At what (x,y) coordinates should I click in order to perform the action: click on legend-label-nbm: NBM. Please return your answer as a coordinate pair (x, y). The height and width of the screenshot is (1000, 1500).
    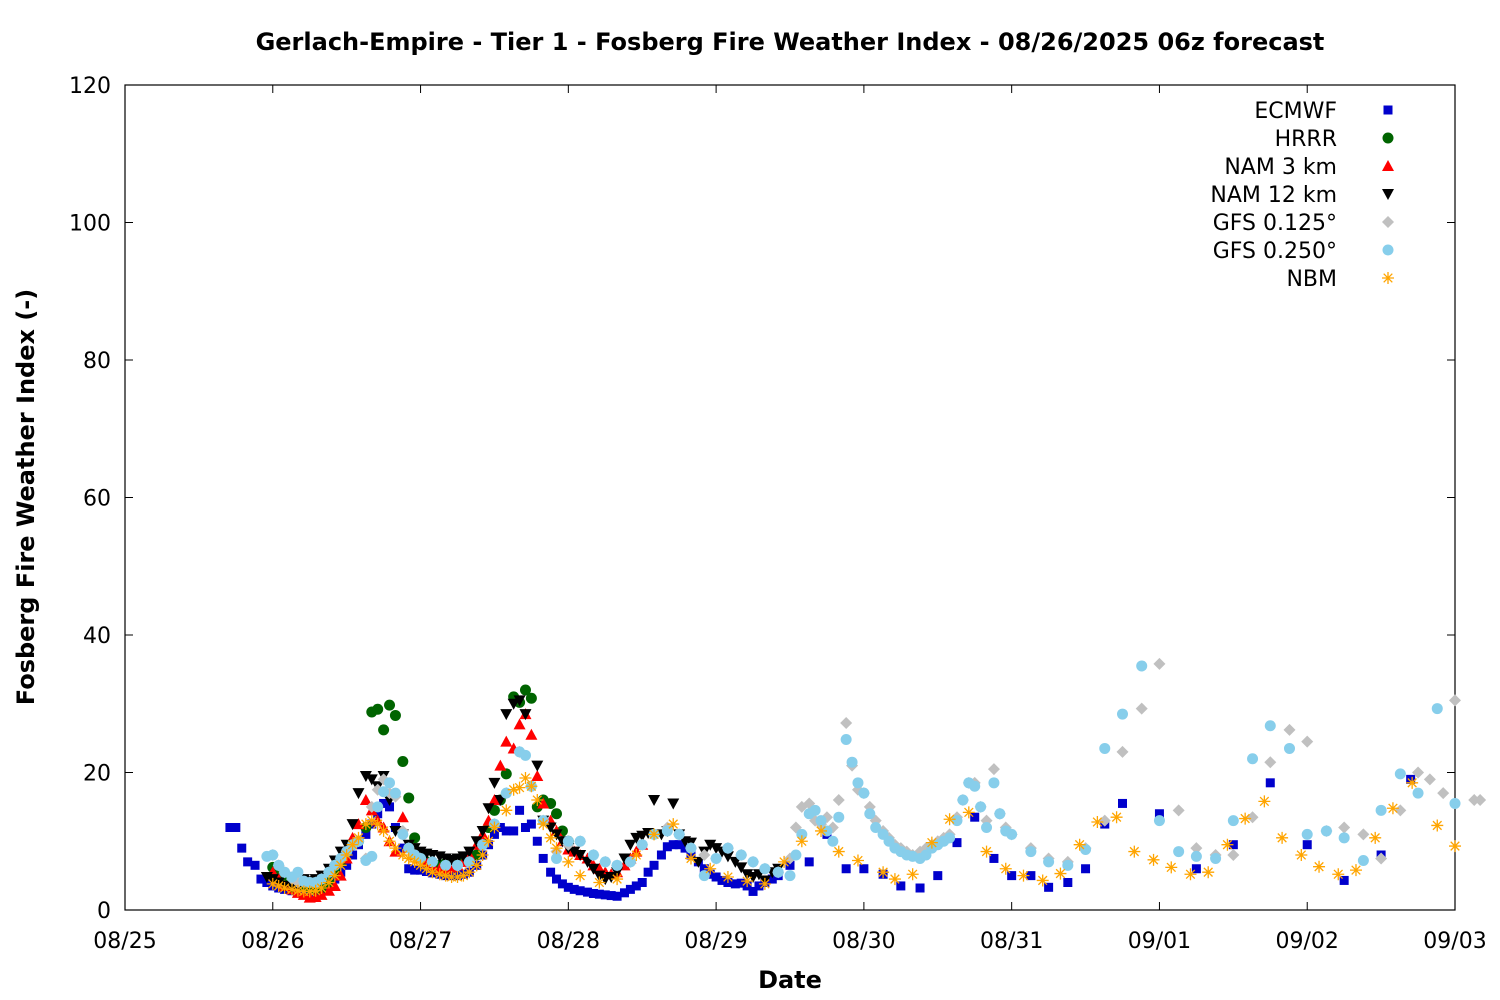
    Looking at the image, I should click on (1311, 279).